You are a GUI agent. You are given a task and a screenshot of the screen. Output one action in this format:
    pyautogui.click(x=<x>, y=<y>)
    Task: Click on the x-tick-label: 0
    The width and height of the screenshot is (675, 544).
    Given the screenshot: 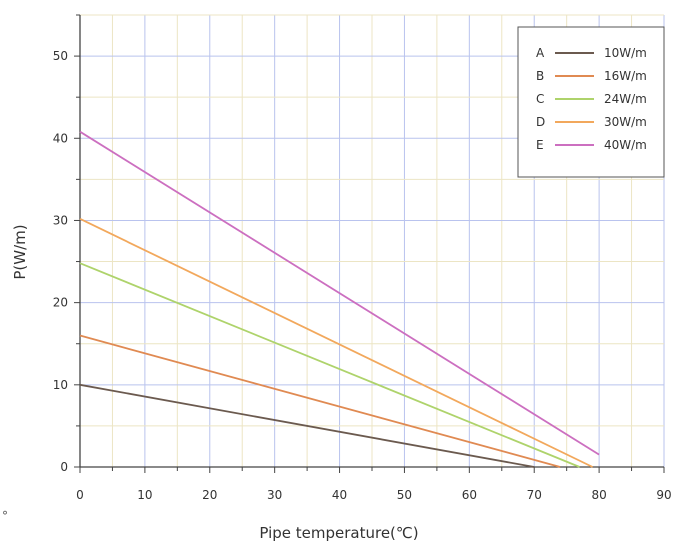 What is the action you would take?
    pyautogui.click(x=80, y=495)
    